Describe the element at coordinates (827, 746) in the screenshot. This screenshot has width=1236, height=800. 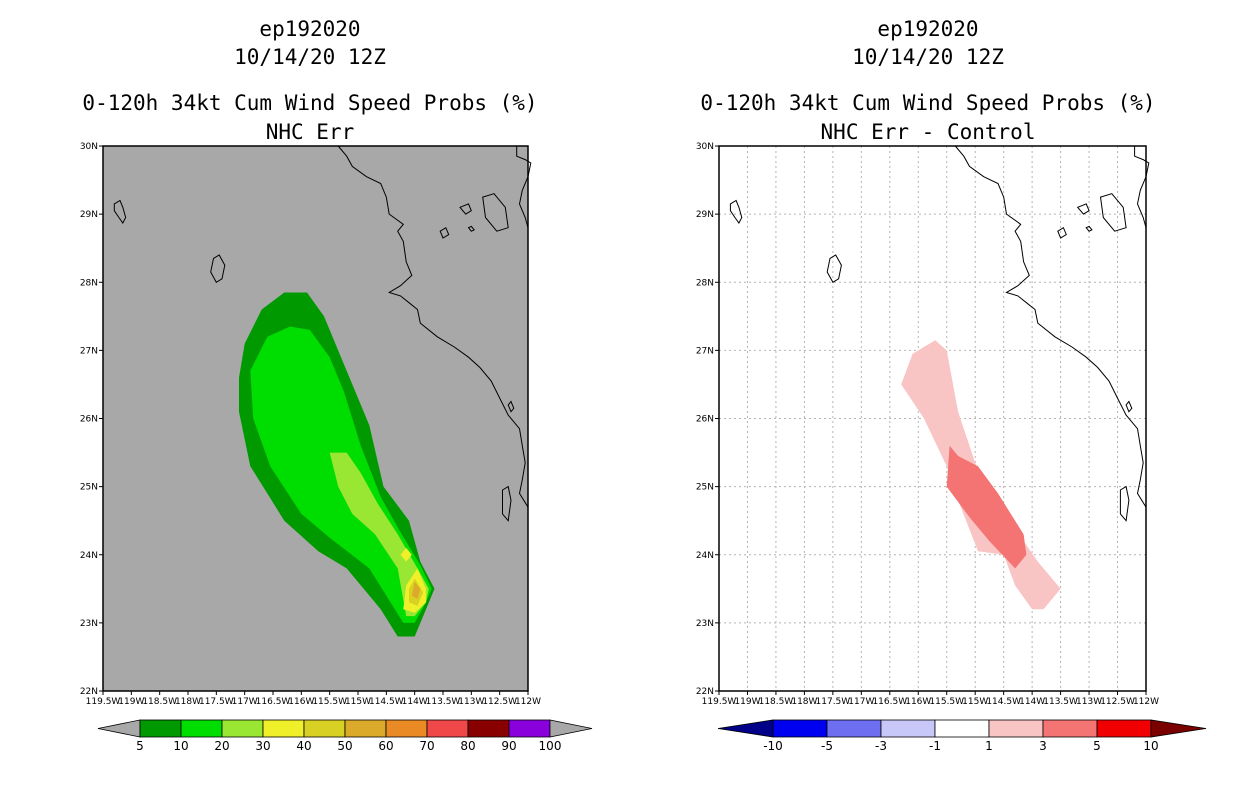
I see `colorbar-label: -5` at that location.